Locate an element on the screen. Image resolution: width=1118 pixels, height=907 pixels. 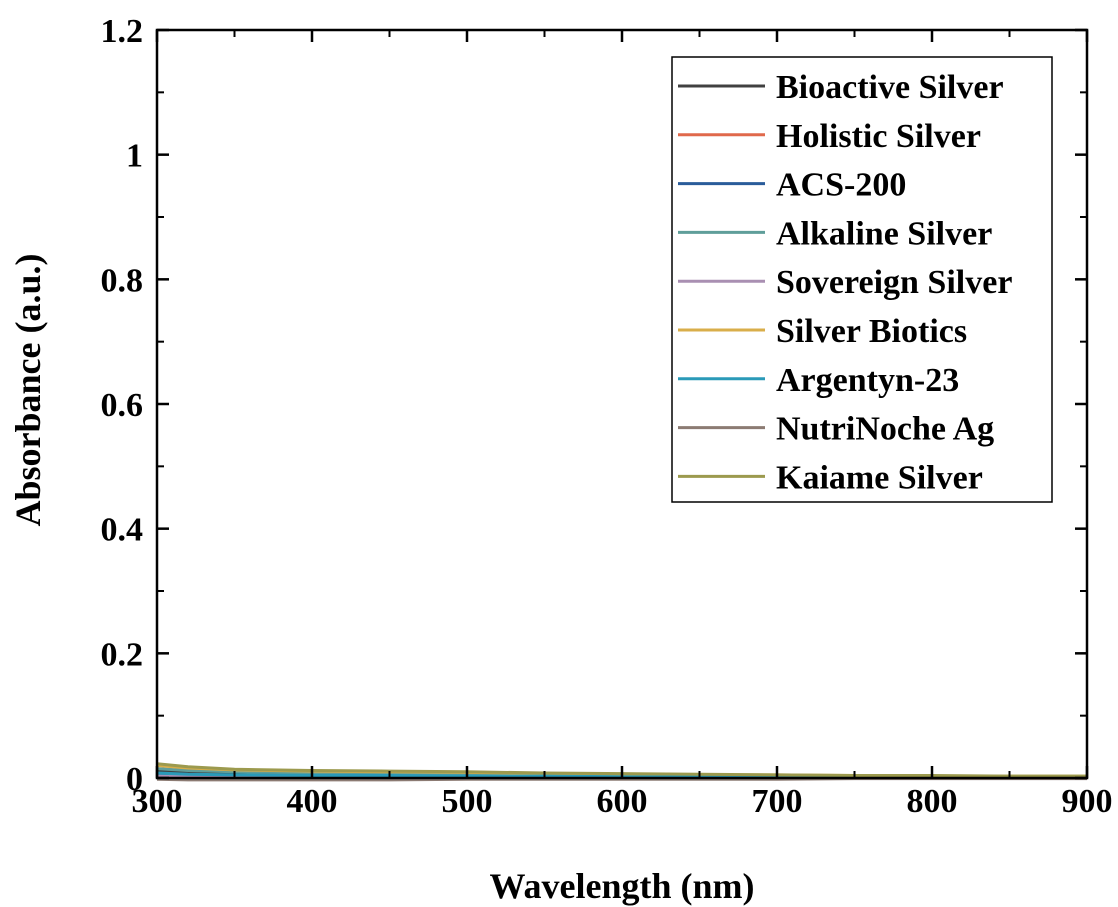
x-tick-label: 500 is located at coordinates (467, 801).